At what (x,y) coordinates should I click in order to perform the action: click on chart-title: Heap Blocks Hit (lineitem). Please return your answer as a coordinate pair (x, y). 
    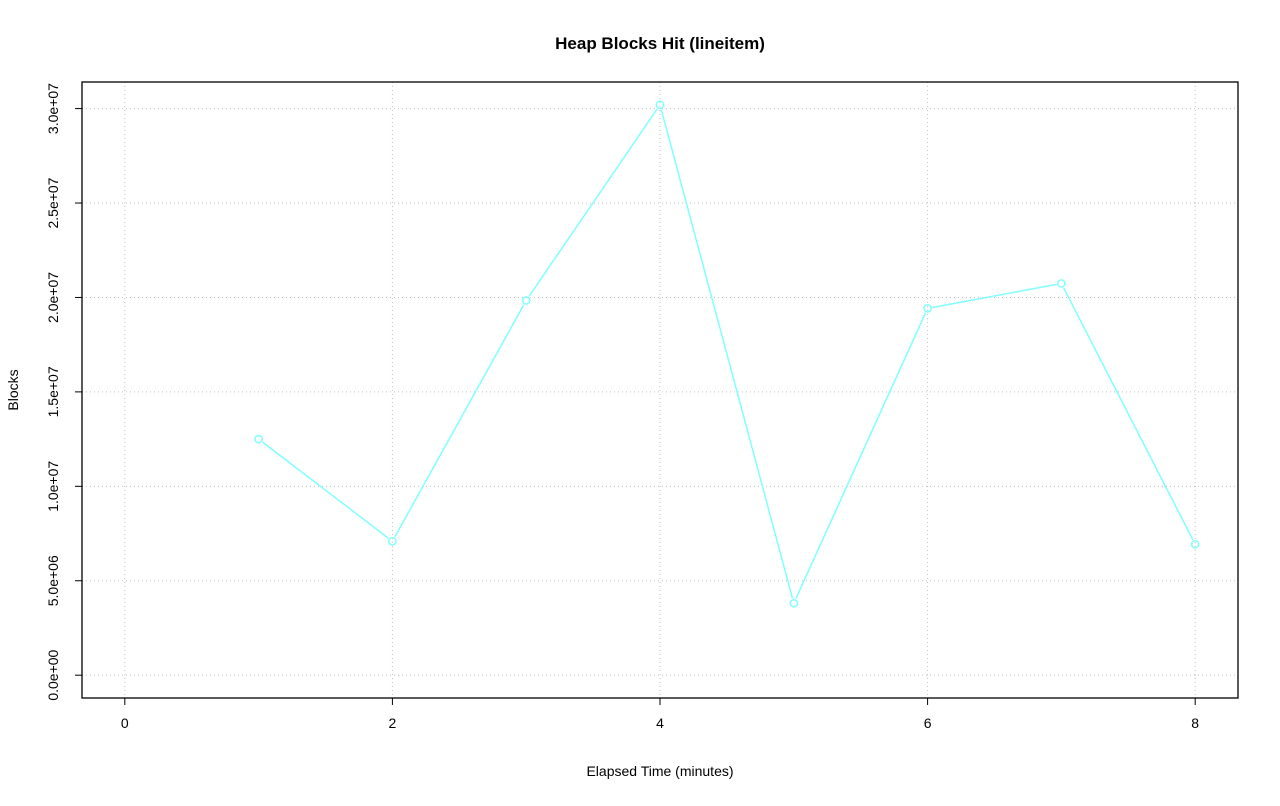
    Looking at the image, I should click on (660, 43).